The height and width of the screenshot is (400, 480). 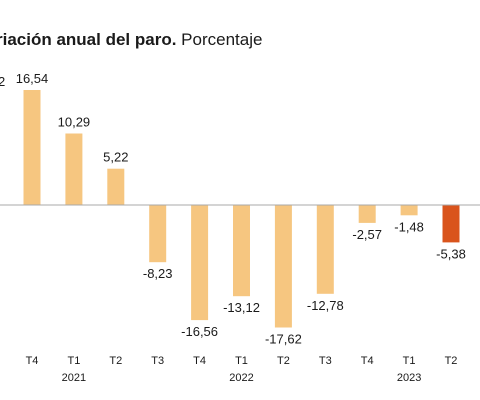 I want to click on x-tick-label-7: T3, so click(x=325, y=361).